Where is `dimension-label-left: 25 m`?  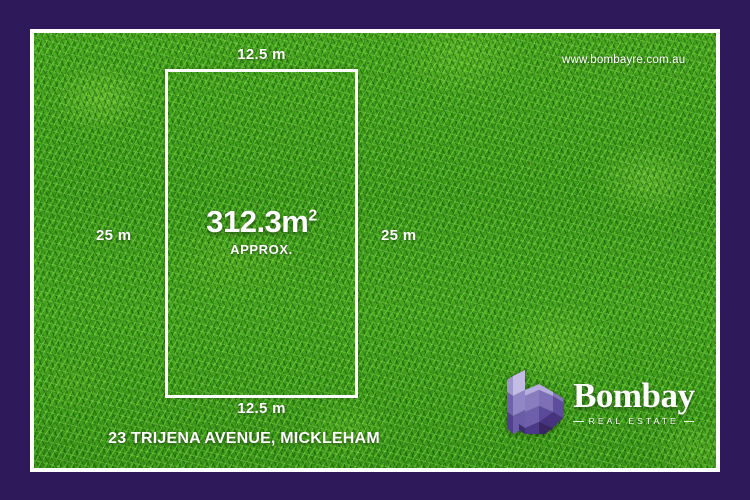
dimension-label-left: 25 m is located at coordinates (114, 235).